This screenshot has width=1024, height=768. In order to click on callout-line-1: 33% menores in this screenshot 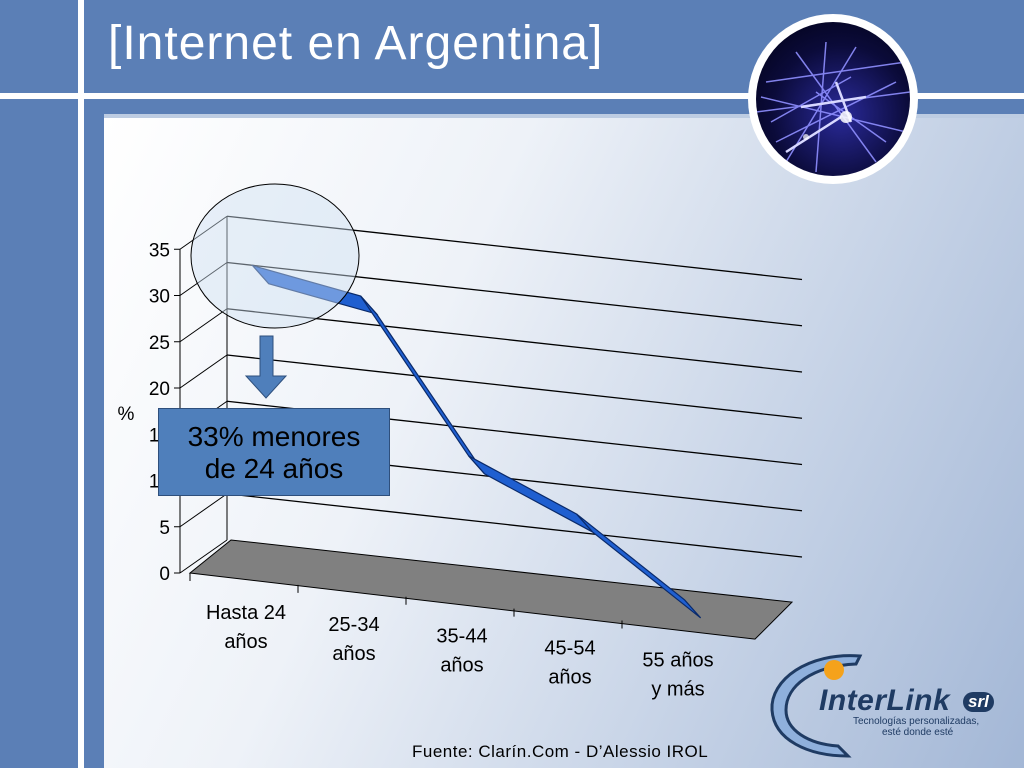, I will do `click(274, 436)`.